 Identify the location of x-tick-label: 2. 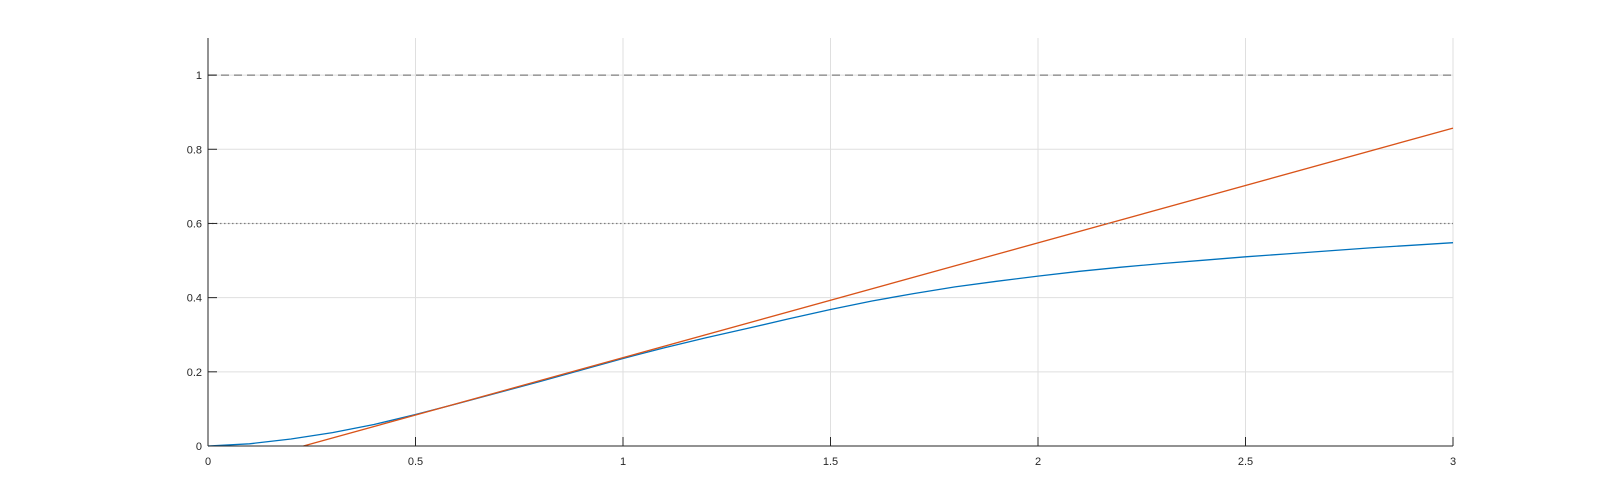
(1038, 462).